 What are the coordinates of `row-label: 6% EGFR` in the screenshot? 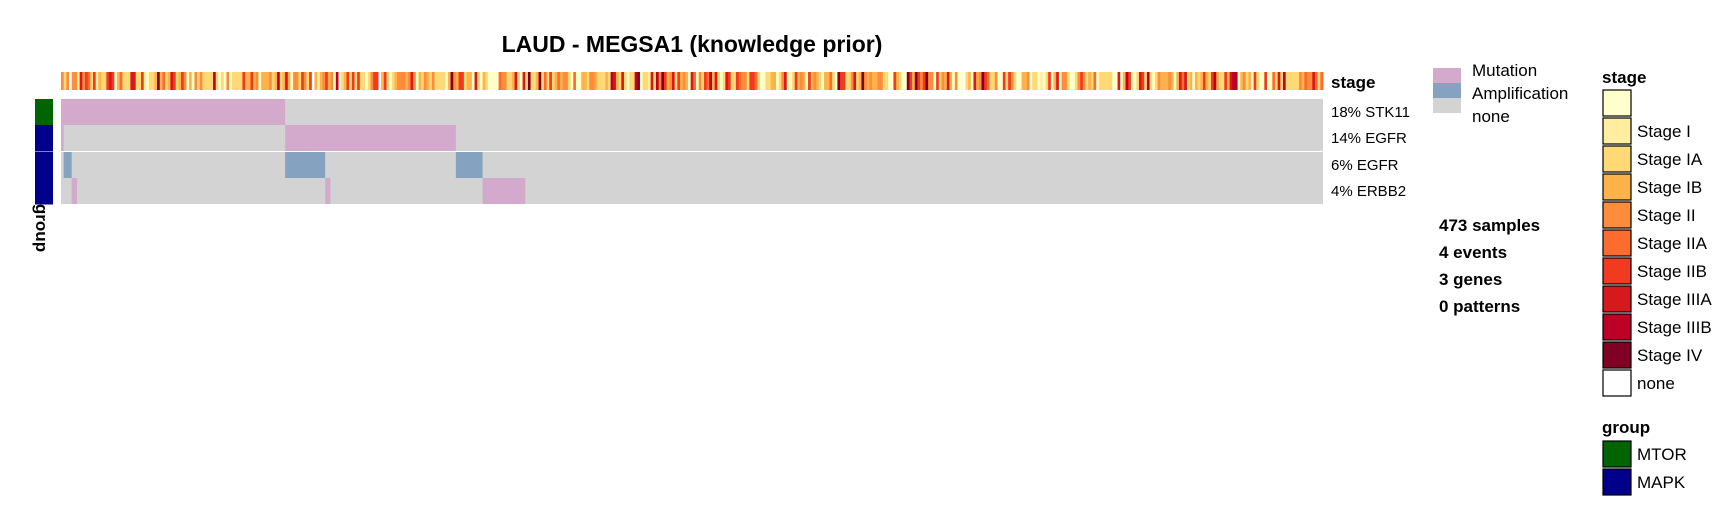 It's located at (1365, 165).